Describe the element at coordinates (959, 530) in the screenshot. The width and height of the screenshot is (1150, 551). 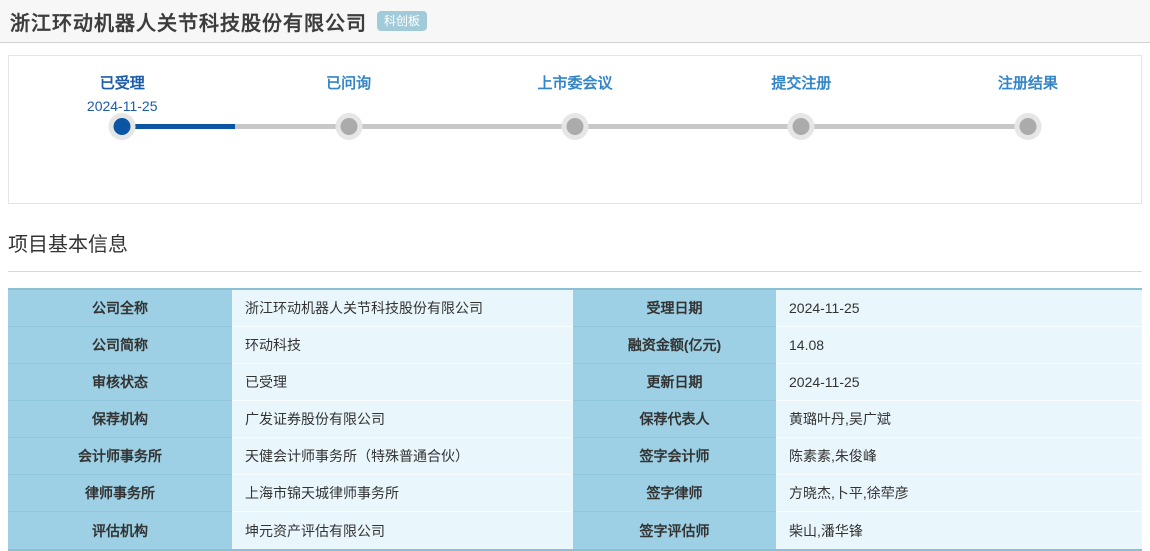
I see `field-value: 柴山,潘华锋` at that location.